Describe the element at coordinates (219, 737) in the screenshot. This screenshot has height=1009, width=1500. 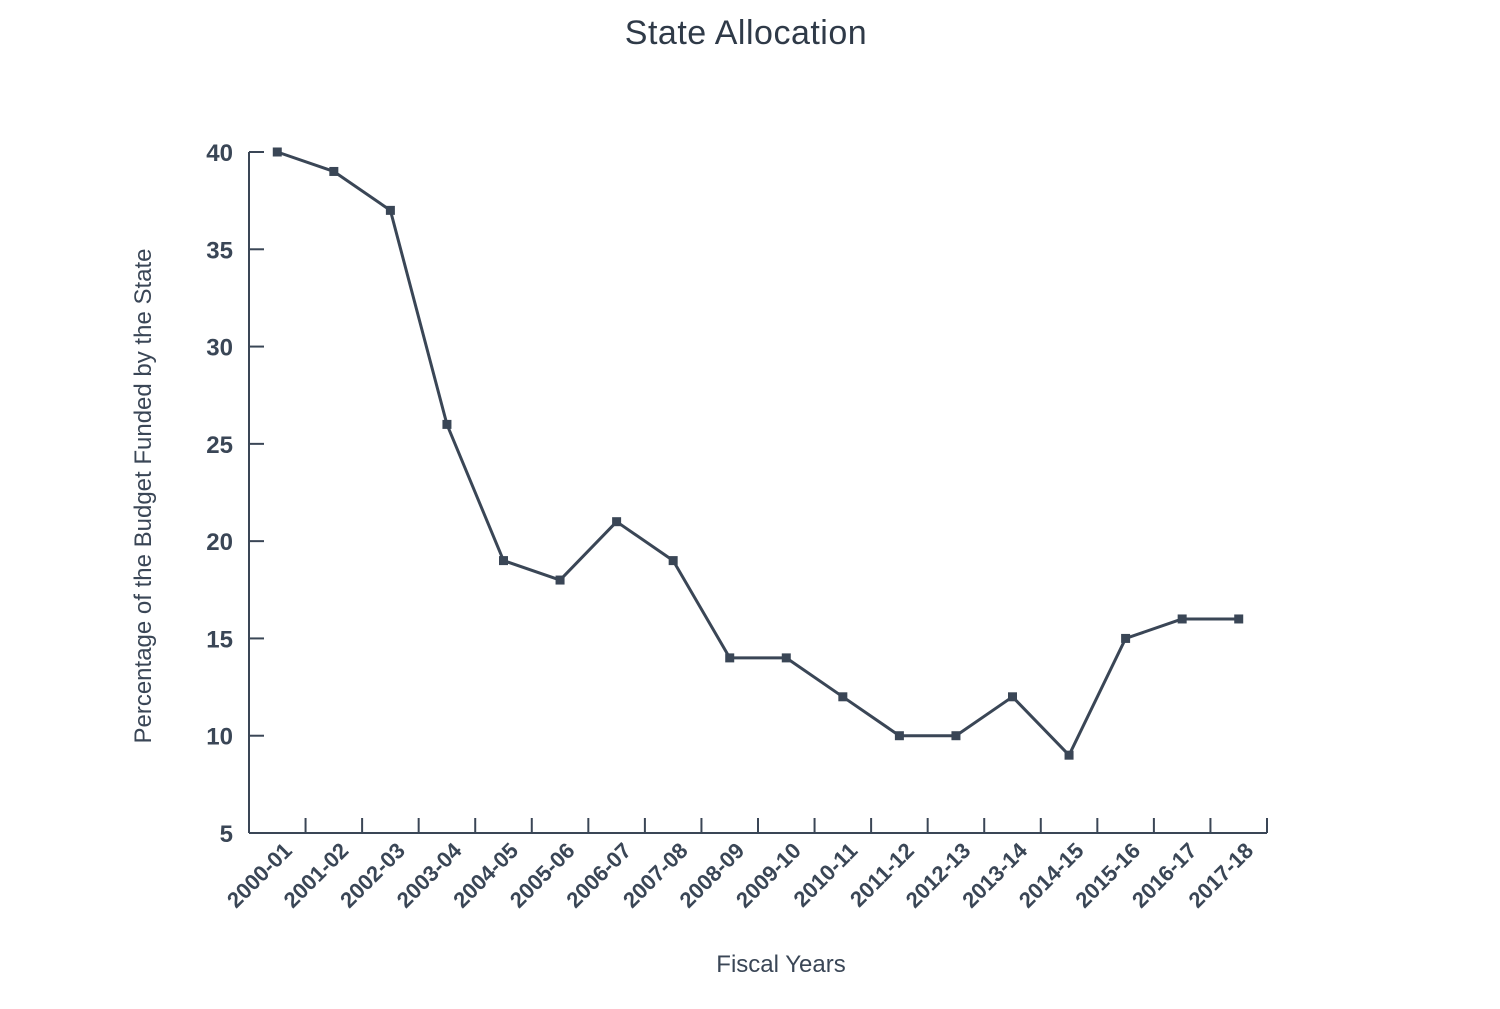
I see `y-tick-label: 10` at that location.